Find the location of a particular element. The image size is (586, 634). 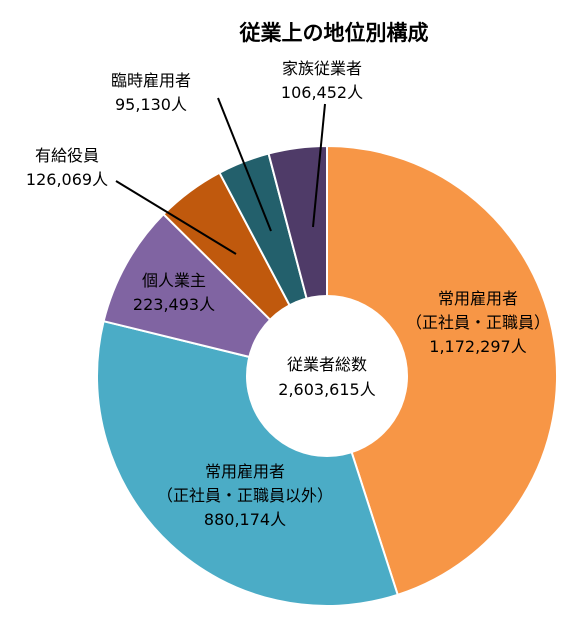

slice-label-paid-officers: 有給役員 126,069人 is located at coordinates (67, 167).